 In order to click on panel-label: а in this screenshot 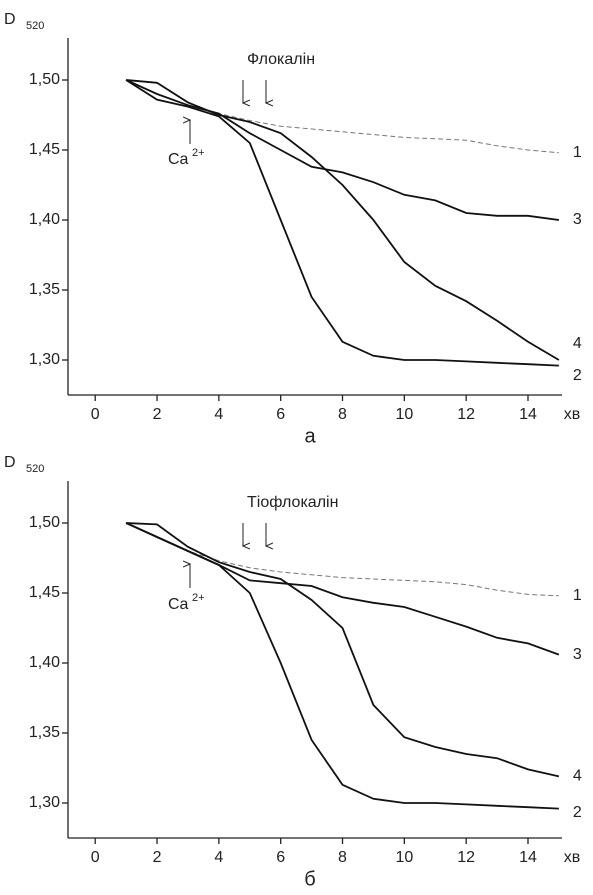, I will do `click(310, 436)`.